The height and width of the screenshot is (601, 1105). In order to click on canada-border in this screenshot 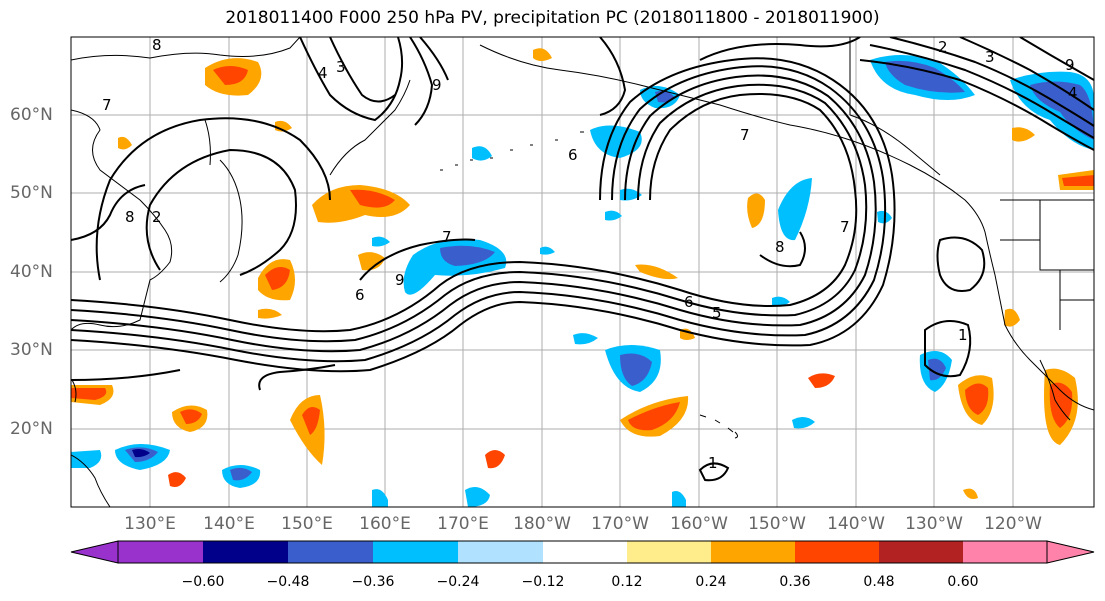, I will do `click(971, 119)`.